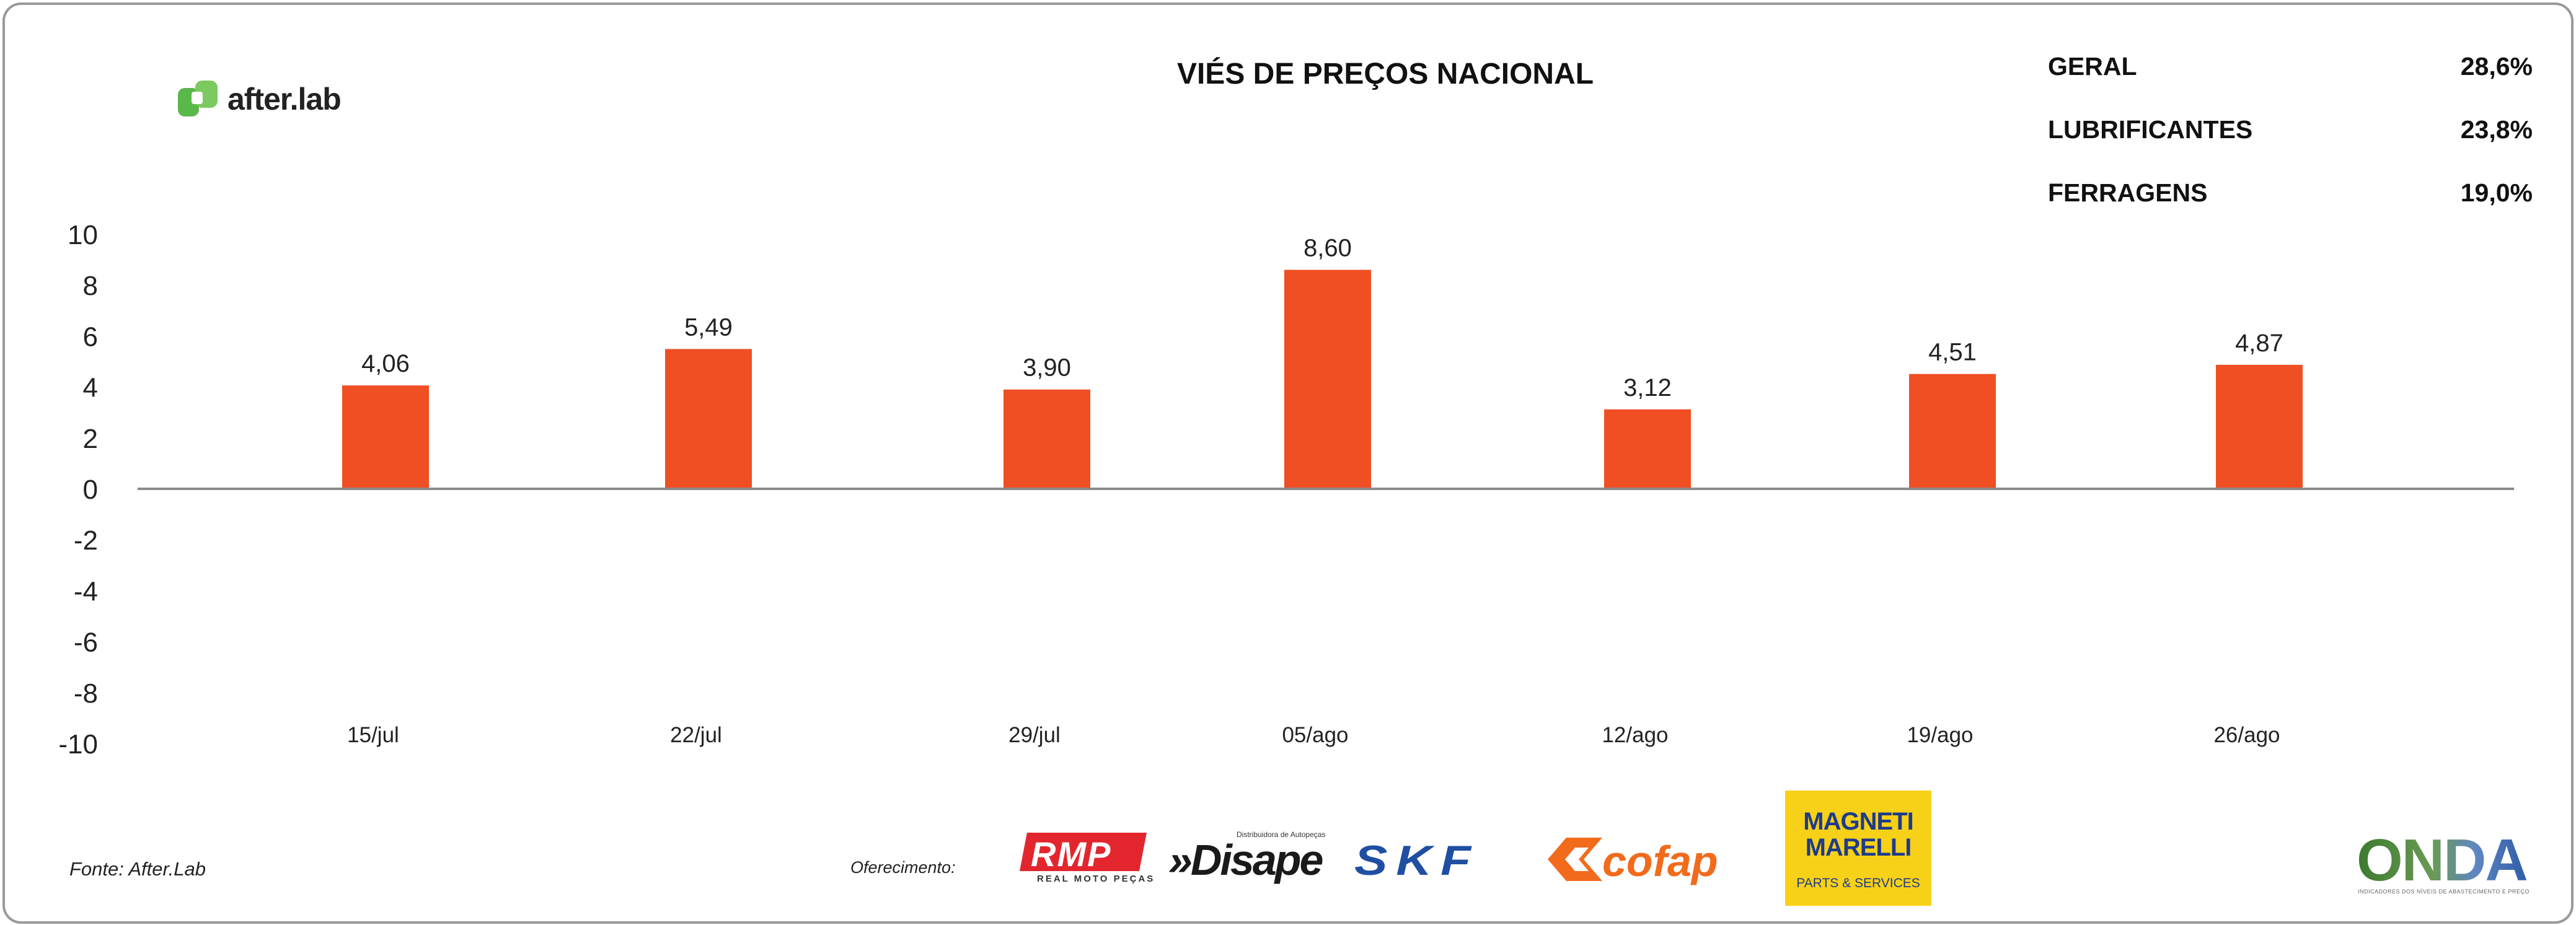 This screenshot has width=2576, height=925. Describe the element at coordinates (284, 99) in the screenshot. I see `brand-name: after.lab` at that location.